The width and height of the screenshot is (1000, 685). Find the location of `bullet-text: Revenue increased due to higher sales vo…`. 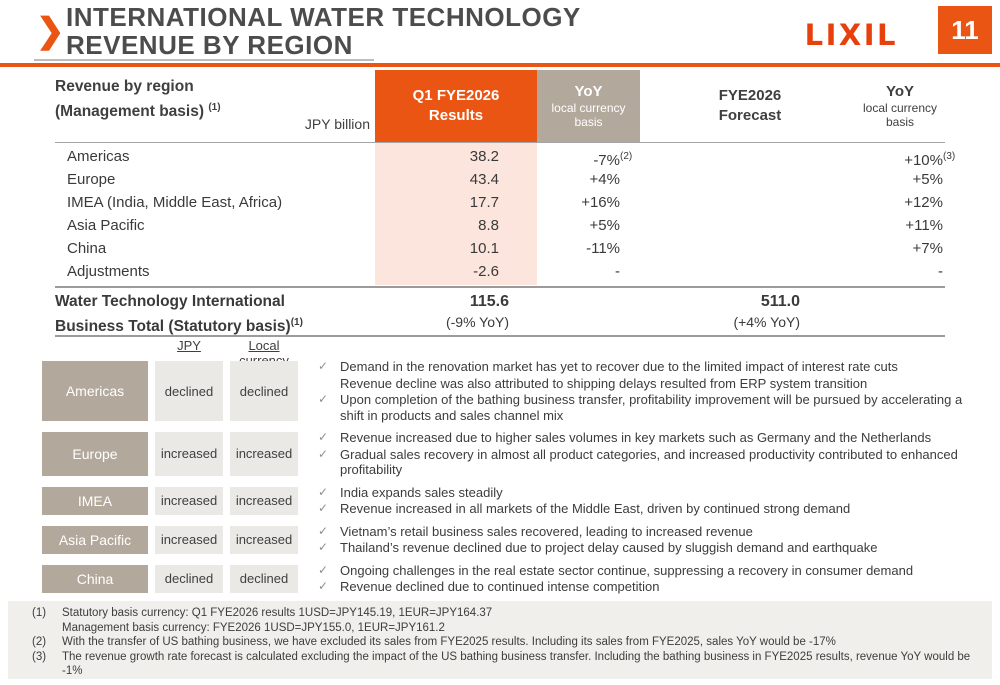

bullet-text: Revenue increased due to higher sales vo… is located at coordinates (636, 437).